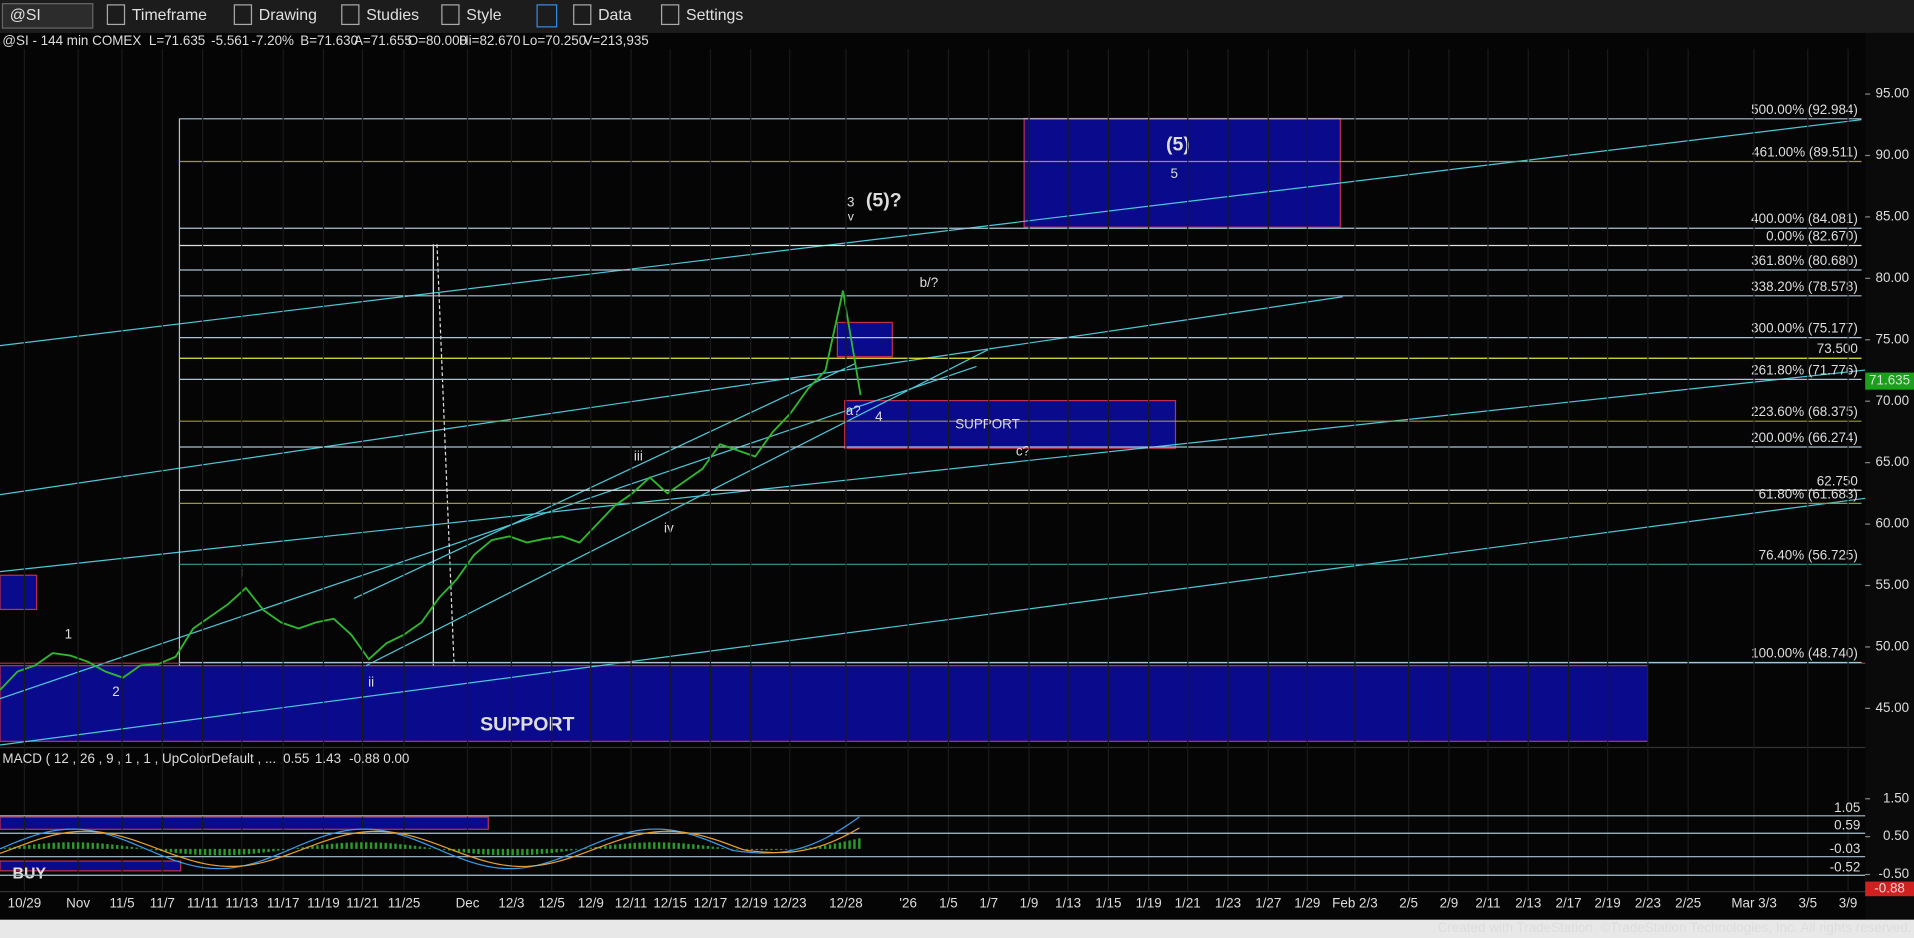 This screenshot has height=938, width=1914. What do you see at coordinates (988, 902) in the screenshot?
I see `x-tick-label: 1/7` at bounding box center [988, 902].